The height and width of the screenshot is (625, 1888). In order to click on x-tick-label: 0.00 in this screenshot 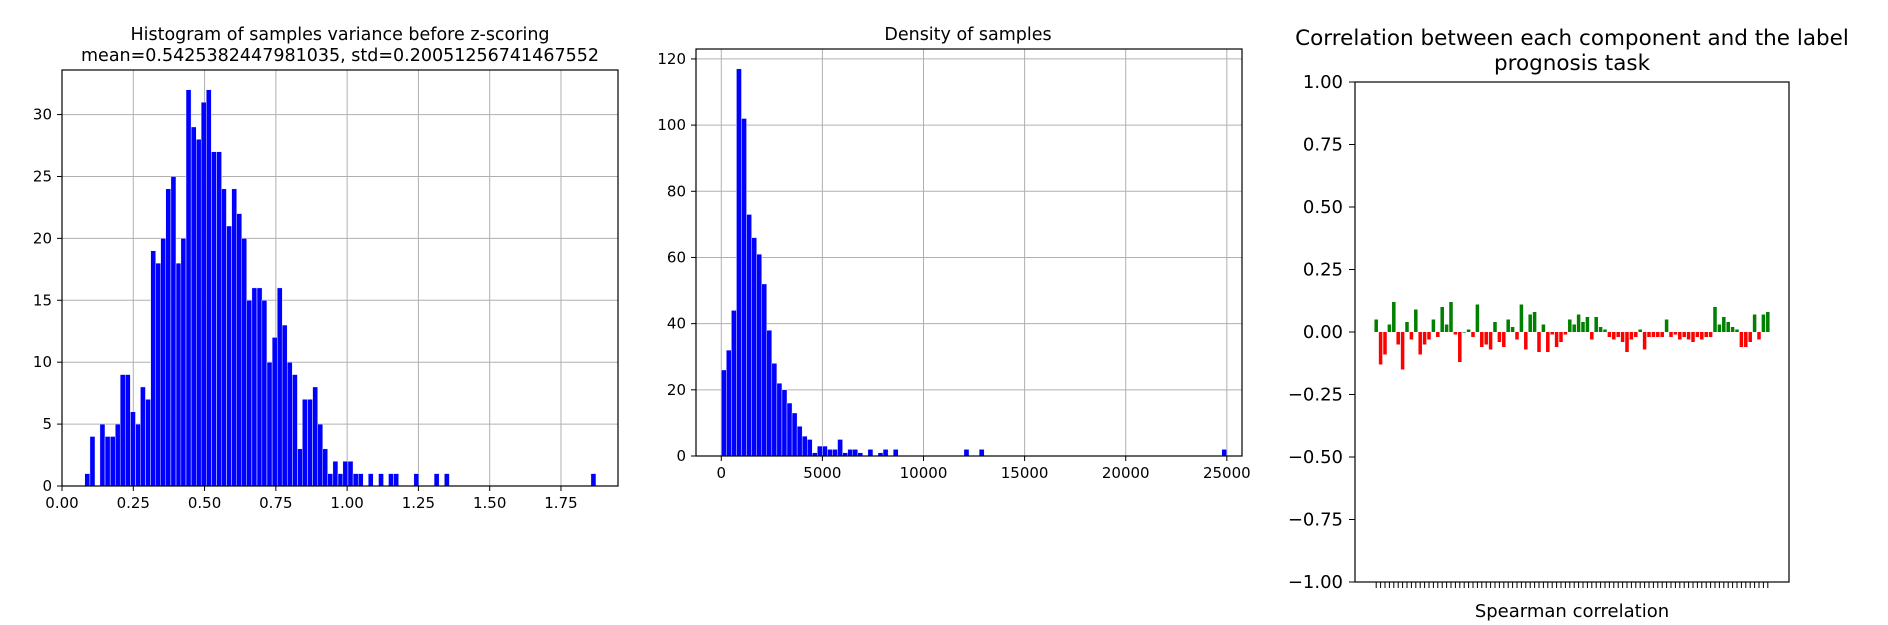, I will do `click(61, 503)`.